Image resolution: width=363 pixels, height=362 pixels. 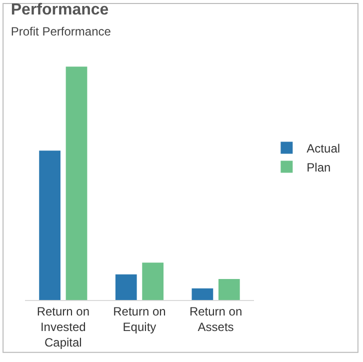 I want to click on x-tick-label: Return on Assets, so click(x=215, y=319).